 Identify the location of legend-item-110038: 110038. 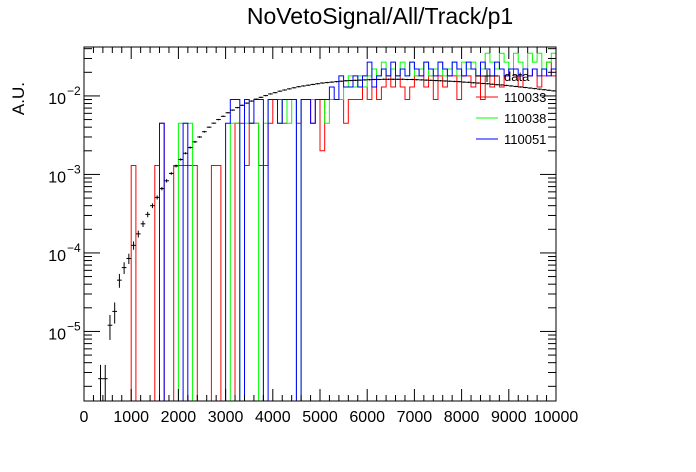
(511, 118).